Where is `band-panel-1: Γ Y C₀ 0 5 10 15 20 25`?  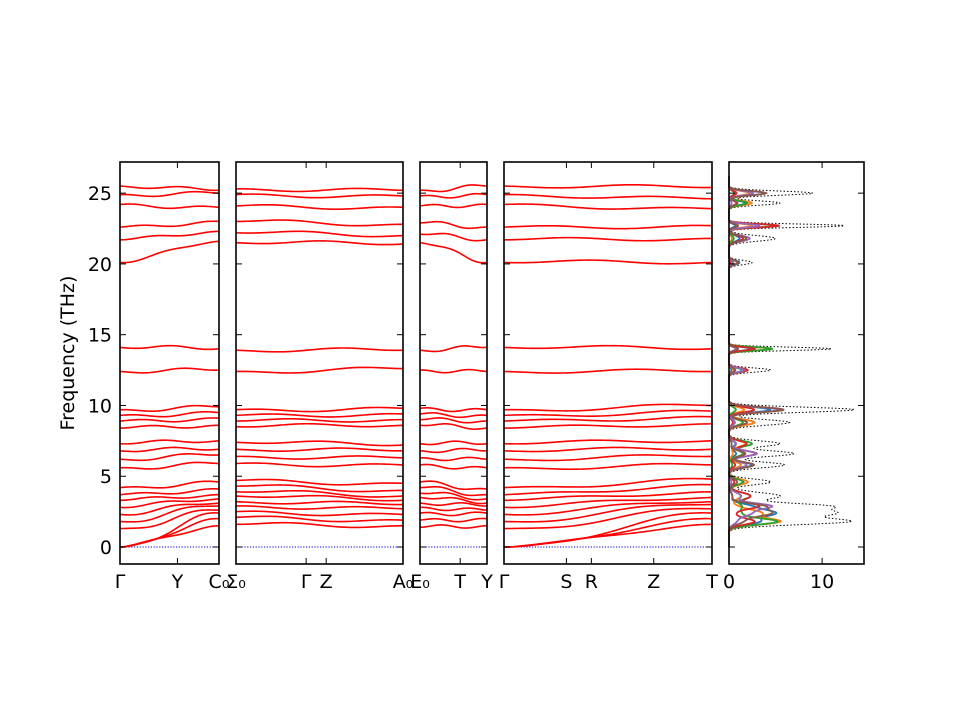 band-panel-1: Γ Y C₀ 0 5 10 15 20 25 is located at coordinates (158, 377).